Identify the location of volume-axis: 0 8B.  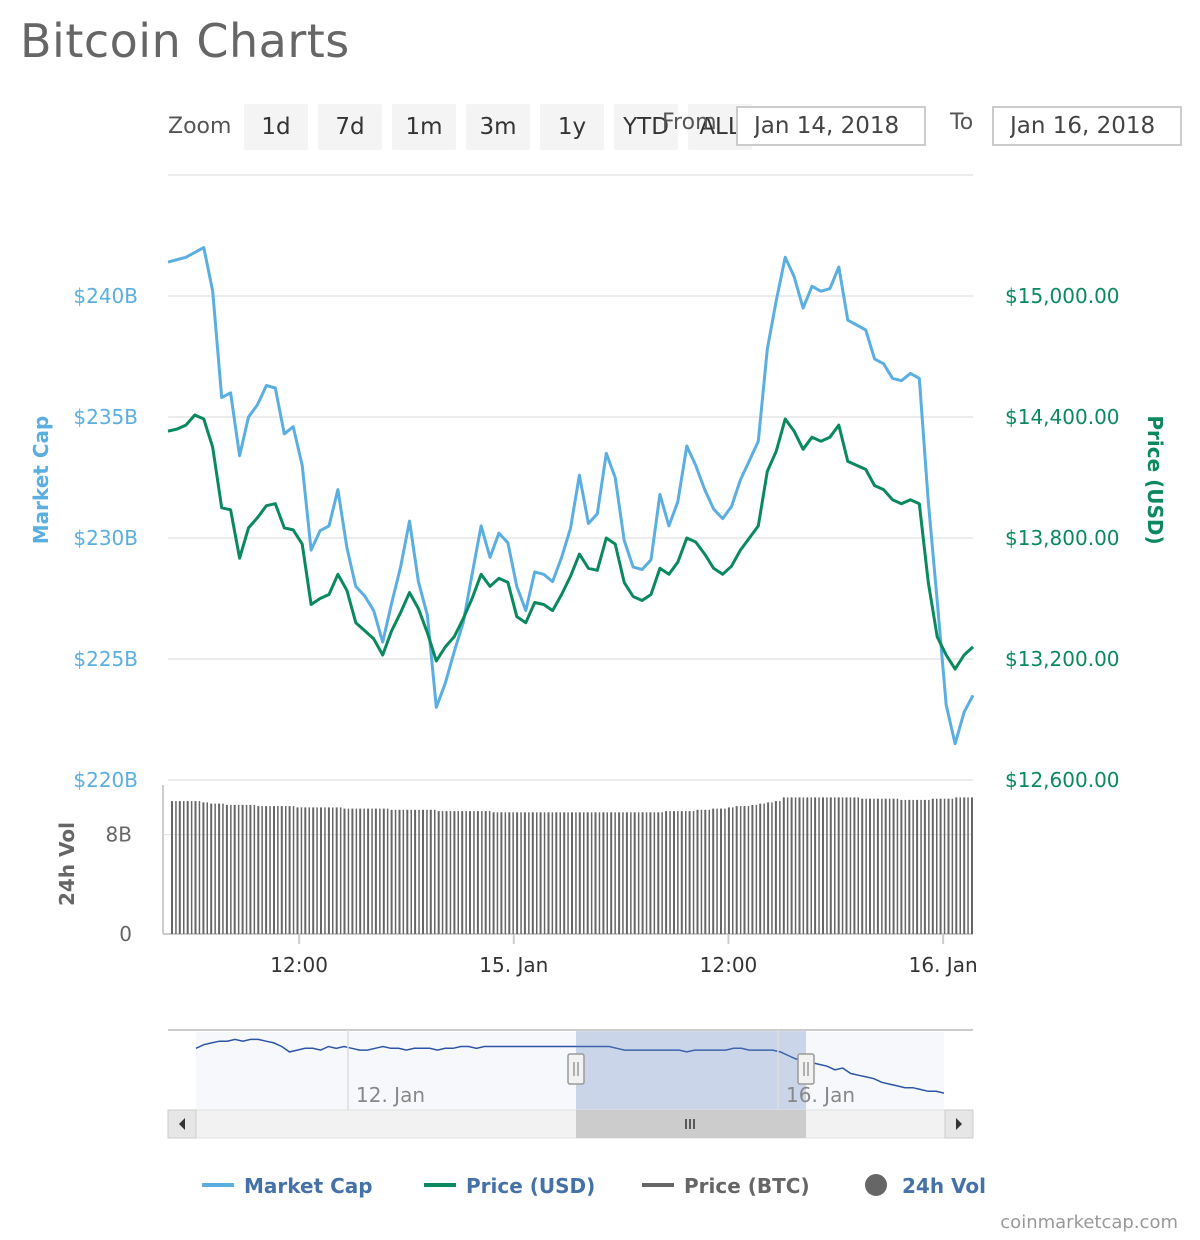
(119, 884).